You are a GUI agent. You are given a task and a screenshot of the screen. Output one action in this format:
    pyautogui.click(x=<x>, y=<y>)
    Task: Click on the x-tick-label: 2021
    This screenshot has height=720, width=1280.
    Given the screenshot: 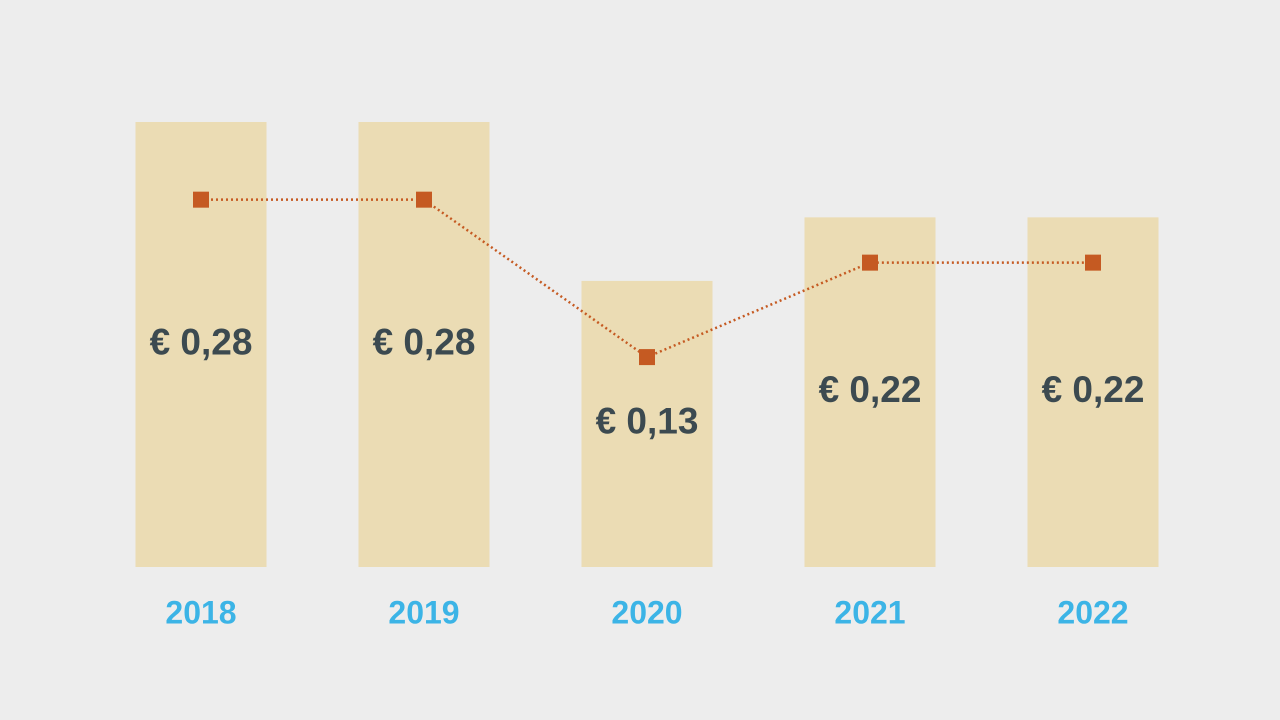 What is the action you would take?
    pyautogui.click(x=869, y=612)
    